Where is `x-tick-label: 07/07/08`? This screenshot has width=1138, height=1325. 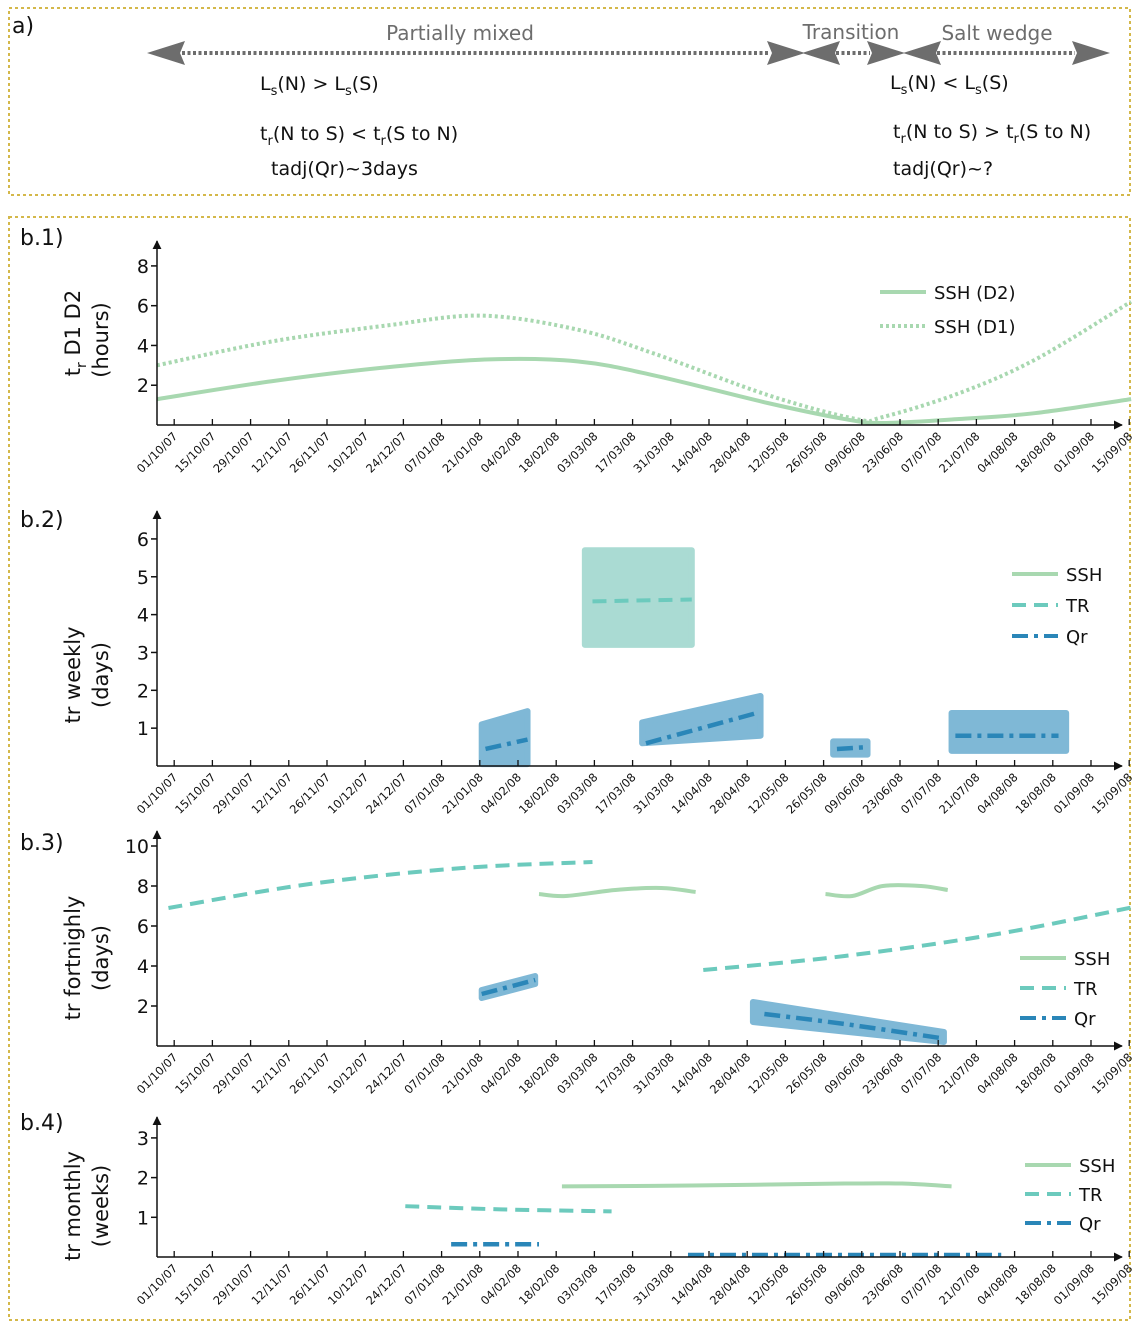 x-tick-label: 07/07/08 is located at coordinates (921, 793).